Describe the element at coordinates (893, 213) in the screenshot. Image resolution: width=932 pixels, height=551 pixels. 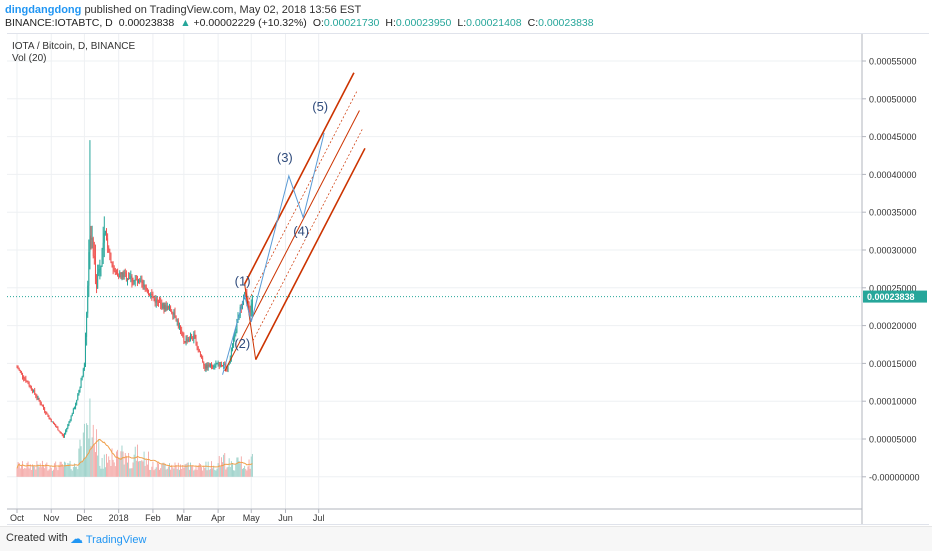
I see `y-tick-label: 0.00035000` at that location.